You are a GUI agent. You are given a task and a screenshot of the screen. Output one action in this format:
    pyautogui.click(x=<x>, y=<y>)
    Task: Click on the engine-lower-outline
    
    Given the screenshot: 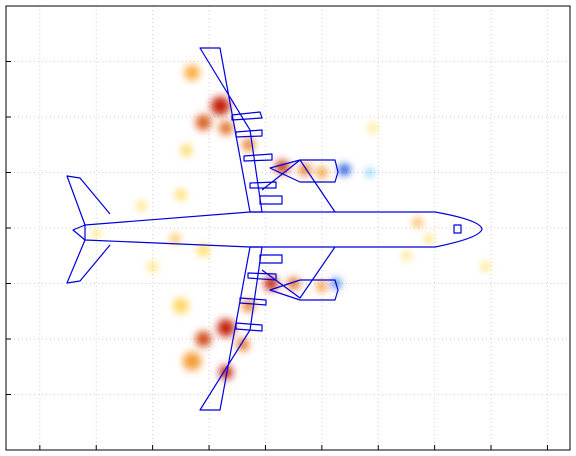 What is the action you would take?
    pyautogui.click(x=304, y=290)
    